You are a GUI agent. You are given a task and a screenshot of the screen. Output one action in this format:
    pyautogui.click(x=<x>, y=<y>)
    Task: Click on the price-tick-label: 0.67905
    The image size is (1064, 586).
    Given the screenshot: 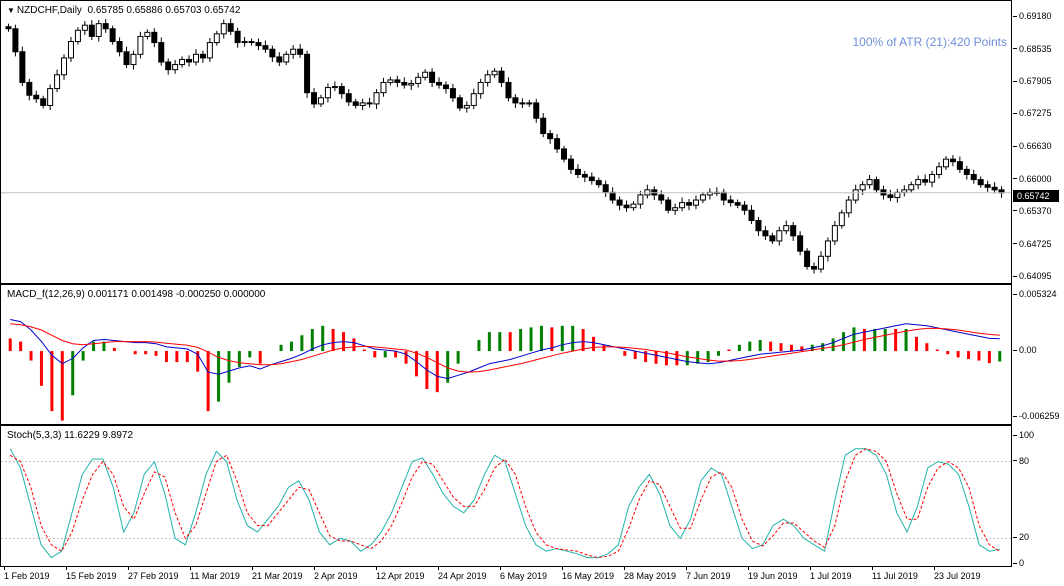 What is the action you would take?
    pyautogui.click(x=1032, y=81)
    